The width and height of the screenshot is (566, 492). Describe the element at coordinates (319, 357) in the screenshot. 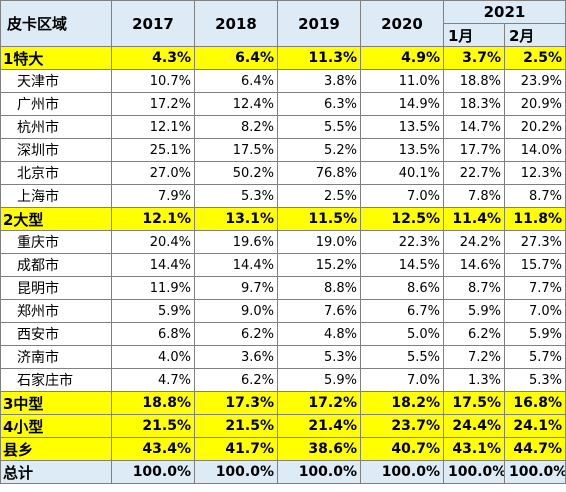

I see `row-value-cell: 5.3%` at that location.